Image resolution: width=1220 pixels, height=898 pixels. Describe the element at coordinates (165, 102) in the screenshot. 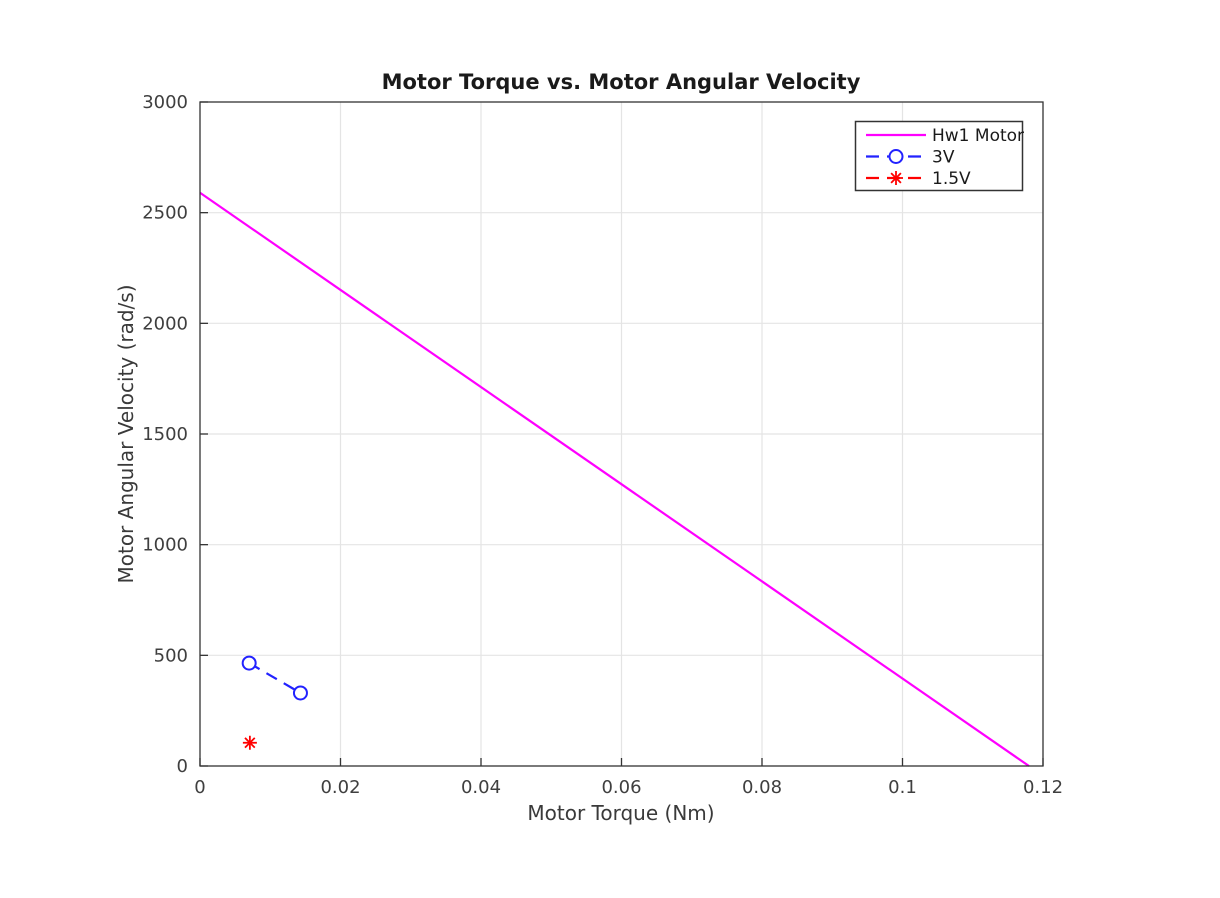

I see `y-tick-label: 3000` at that location.